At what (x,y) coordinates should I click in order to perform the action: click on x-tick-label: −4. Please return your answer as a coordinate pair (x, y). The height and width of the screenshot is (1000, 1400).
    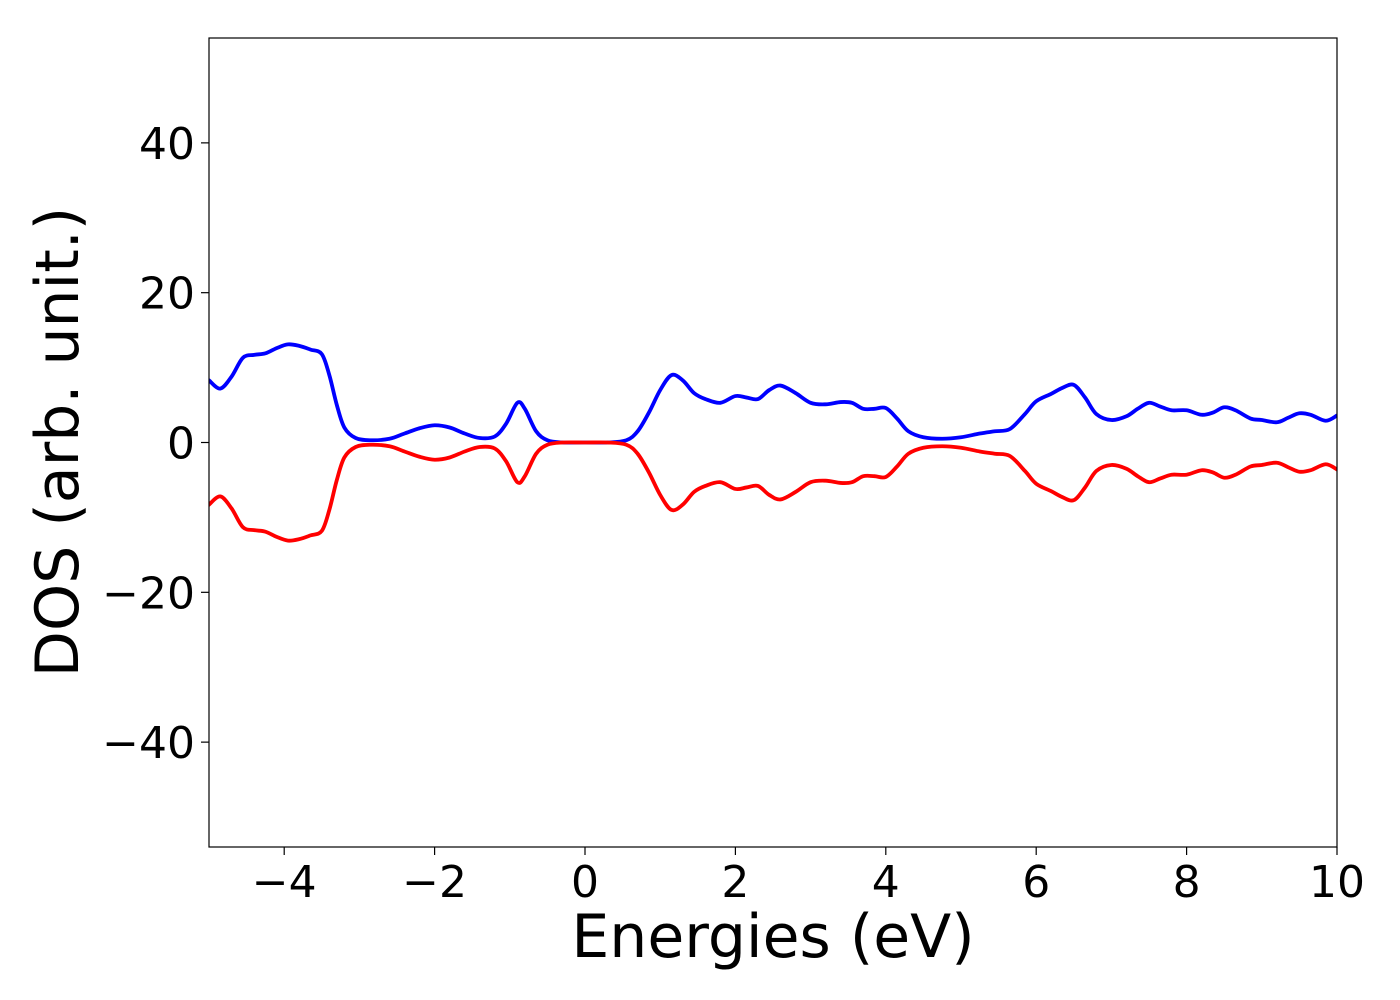
    Looking at the image, I should click on (284, 882).